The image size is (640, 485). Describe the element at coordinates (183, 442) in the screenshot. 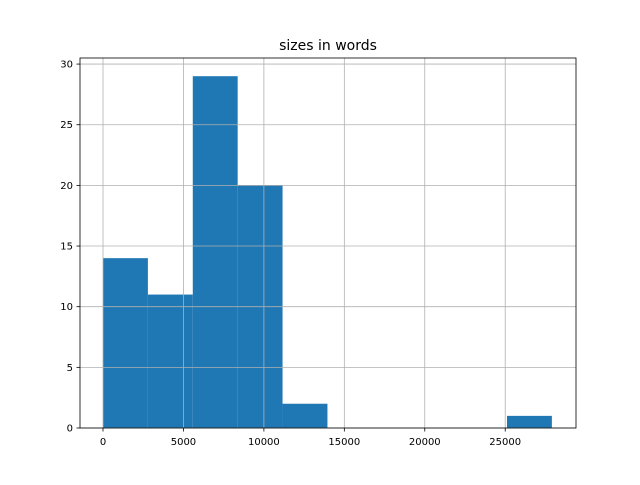

I see `x-tick-label: 5000` at that location.